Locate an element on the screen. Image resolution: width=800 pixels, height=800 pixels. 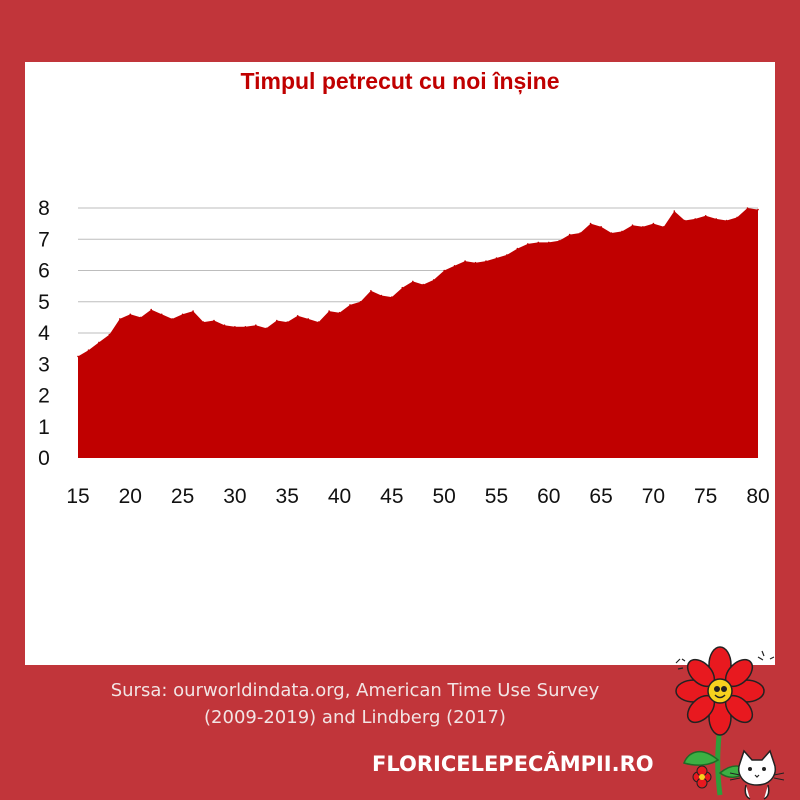
y-tick-label: 7 is located at coordinates (44, 239).